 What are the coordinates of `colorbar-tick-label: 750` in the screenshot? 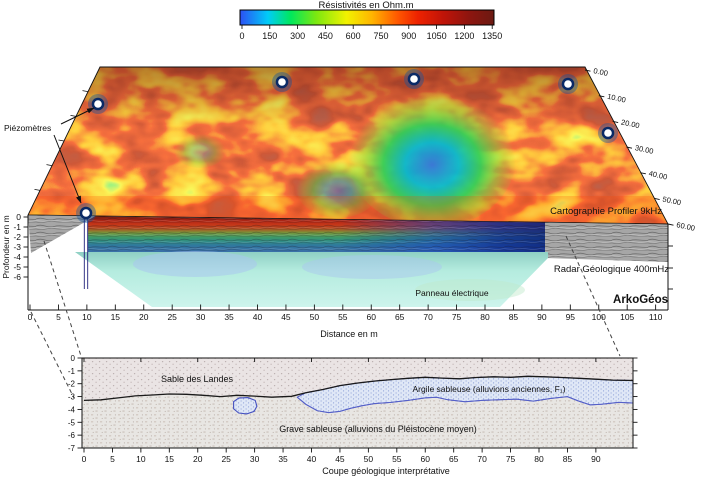 It's located at (380, 36).